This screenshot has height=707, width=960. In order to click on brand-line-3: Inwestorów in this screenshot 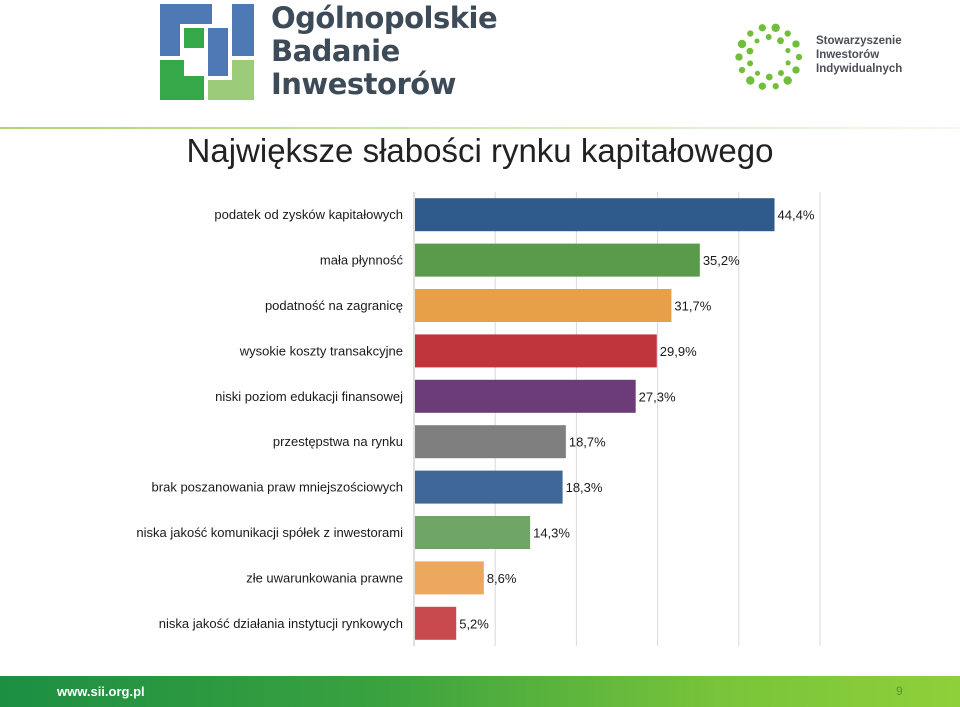, I will do `click(363, 84)`.